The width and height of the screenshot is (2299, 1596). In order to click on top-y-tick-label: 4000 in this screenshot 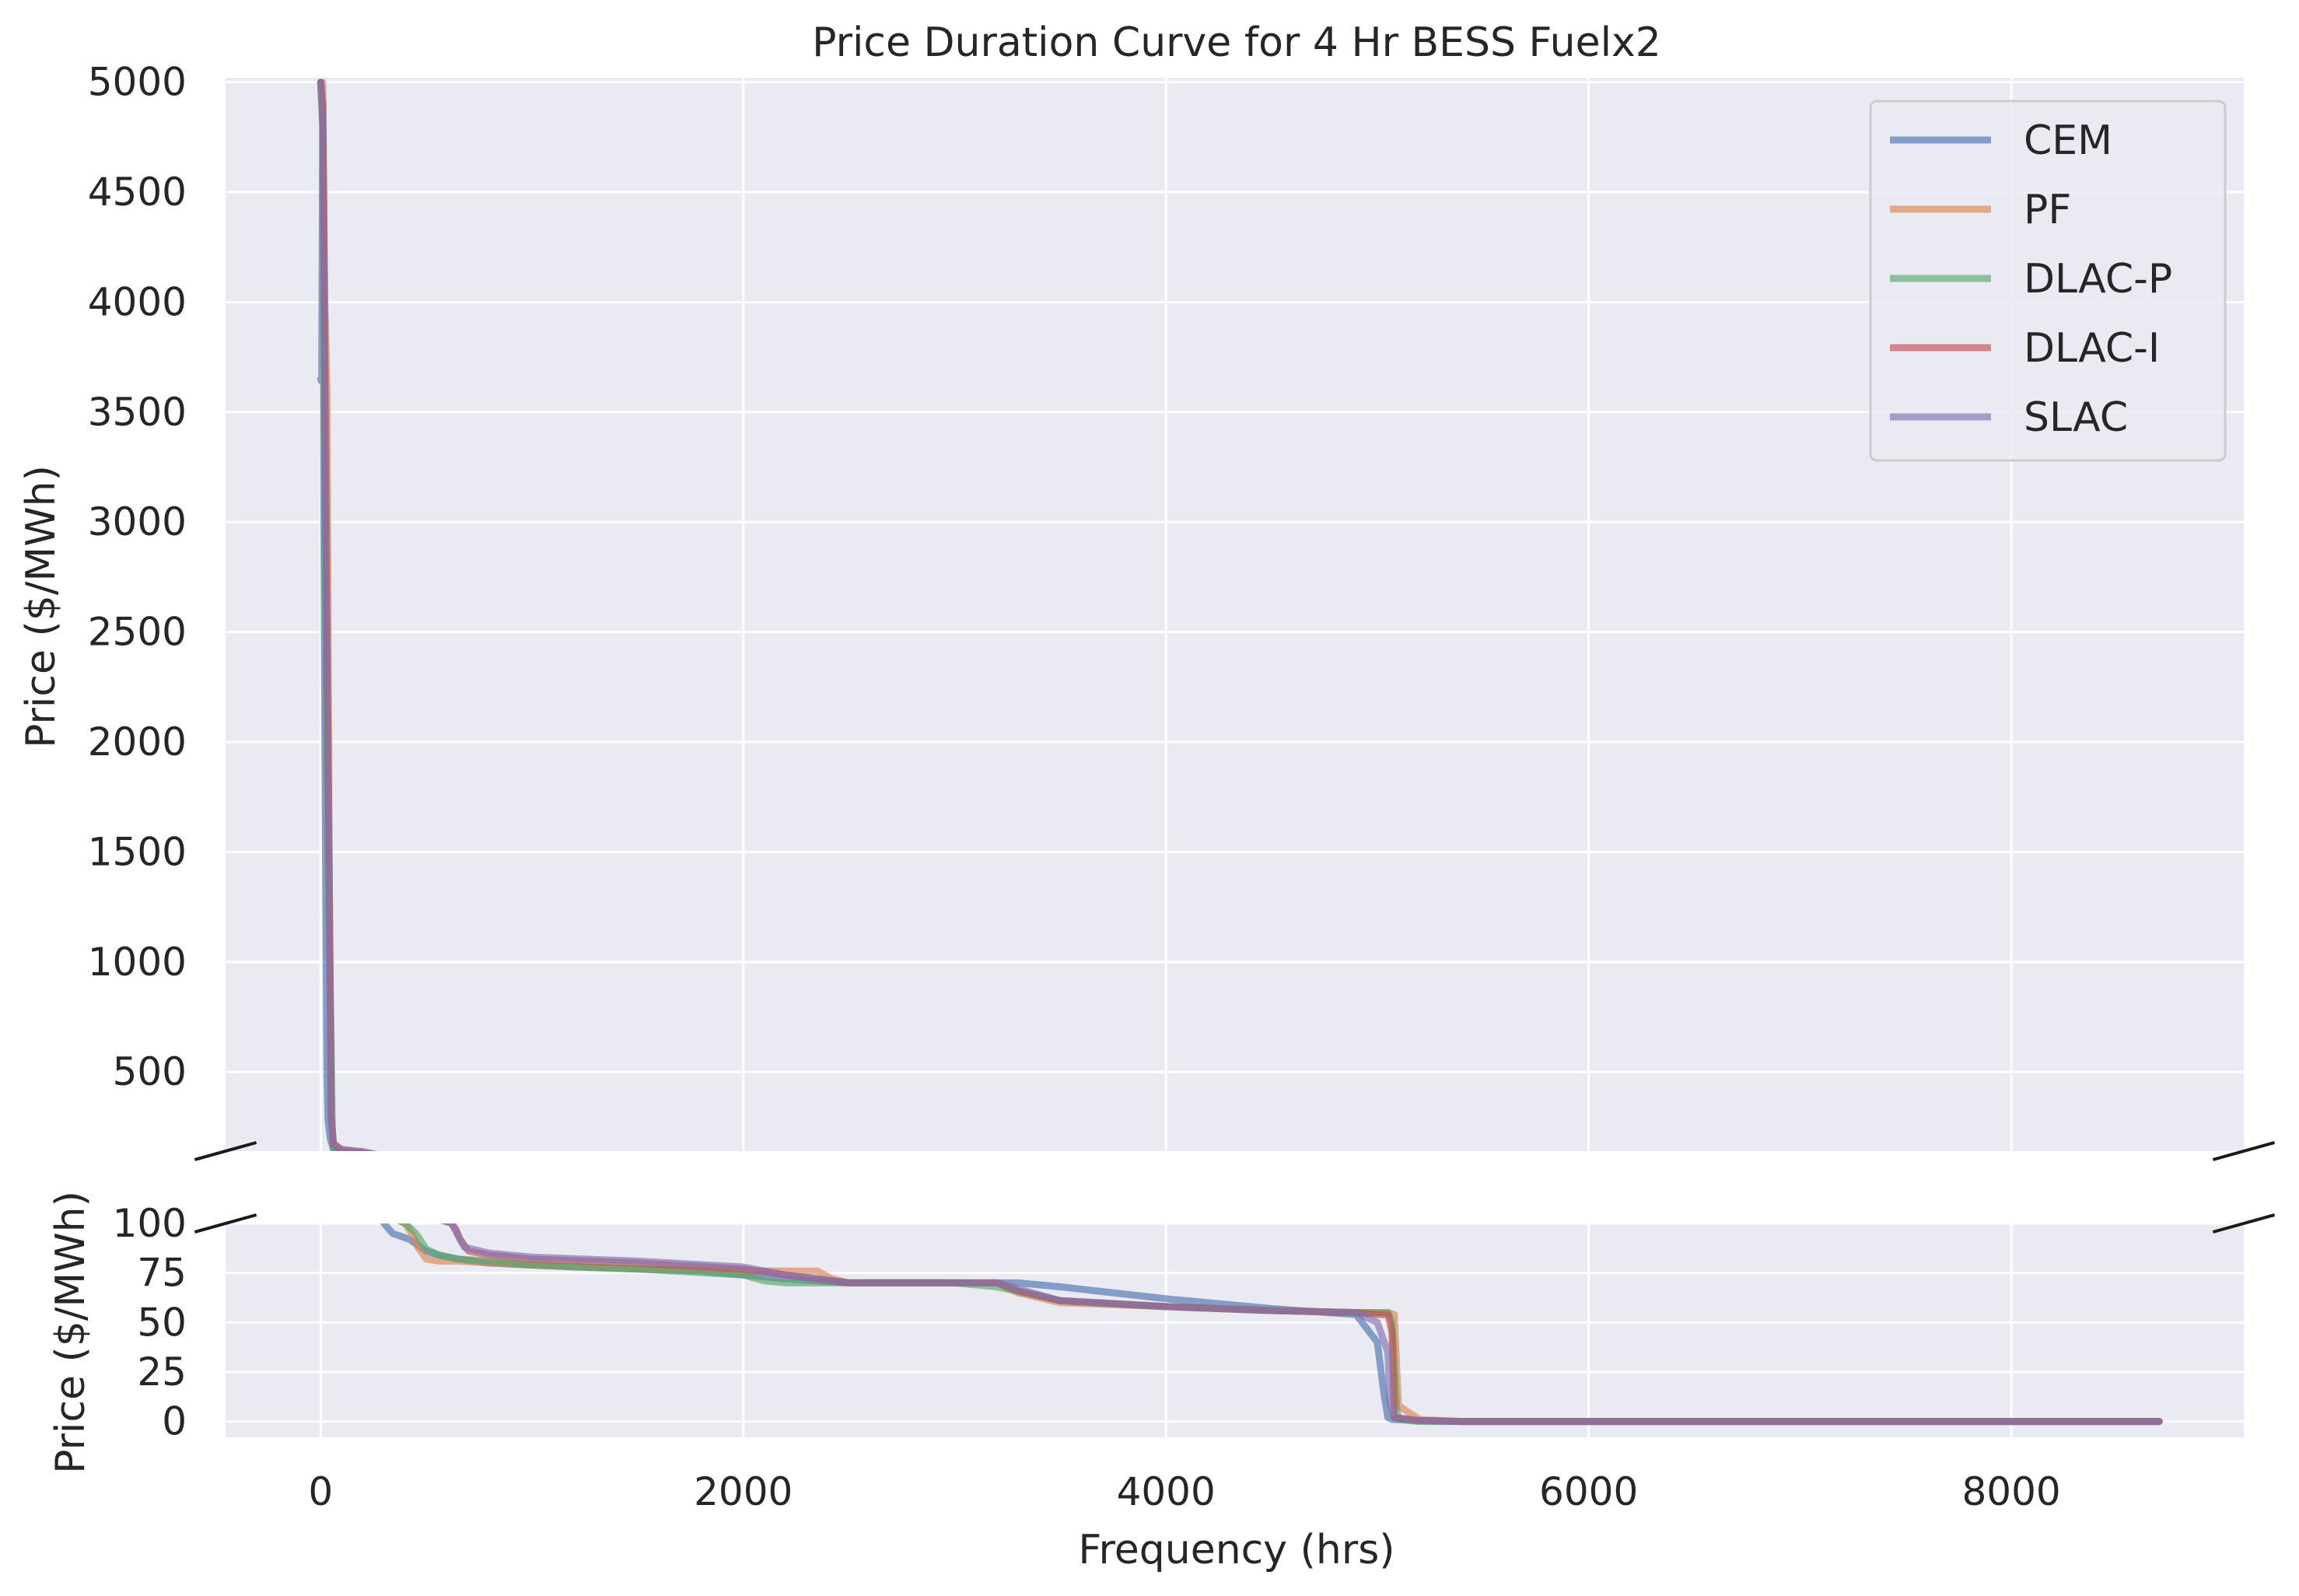, I will do `click(137, 301)`.